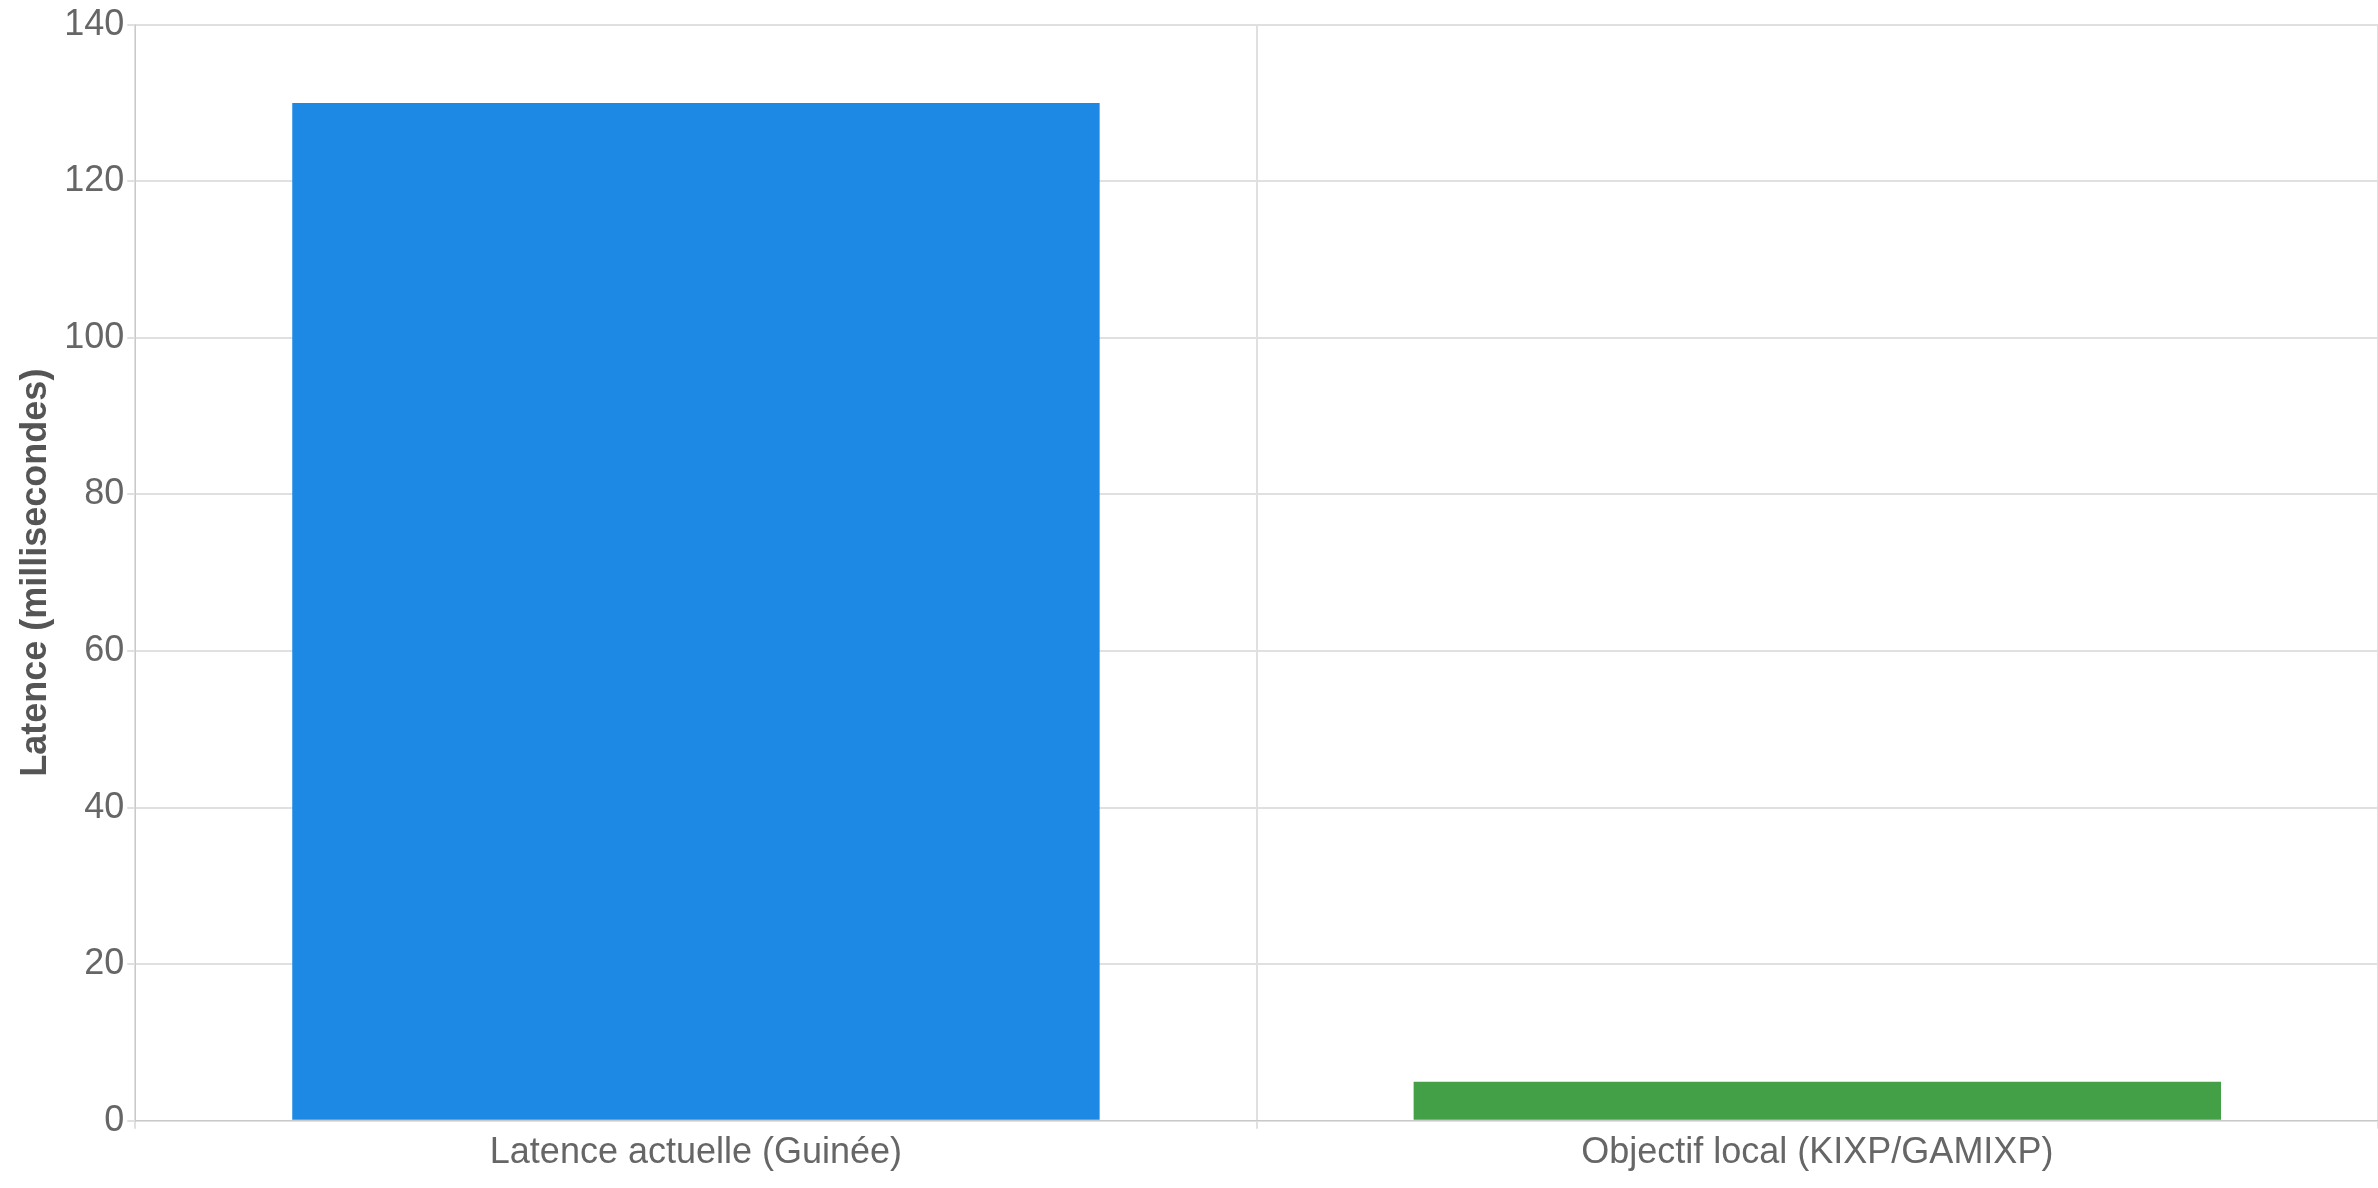  Describe the element at coordinates (94, 335) in the screenshot. I see `y-tick-label: 100` at that location.